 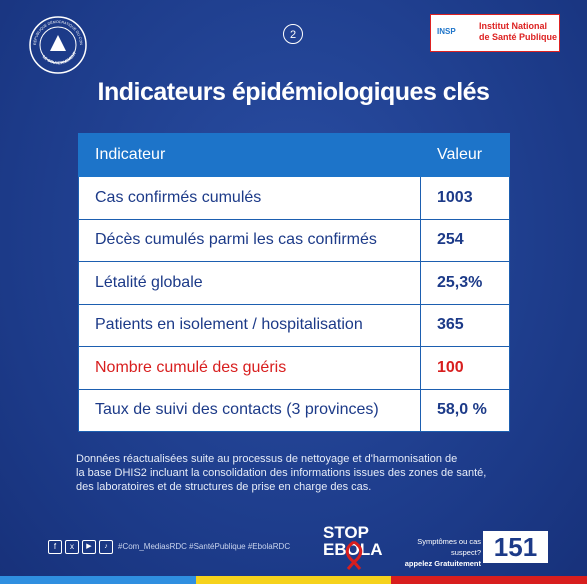 What do you see at coordinates (249, 240) in the screenshot?
I see `indicator-cell: Décès cumulés parmi les cas confirmés` at bounding box center [249, 240].